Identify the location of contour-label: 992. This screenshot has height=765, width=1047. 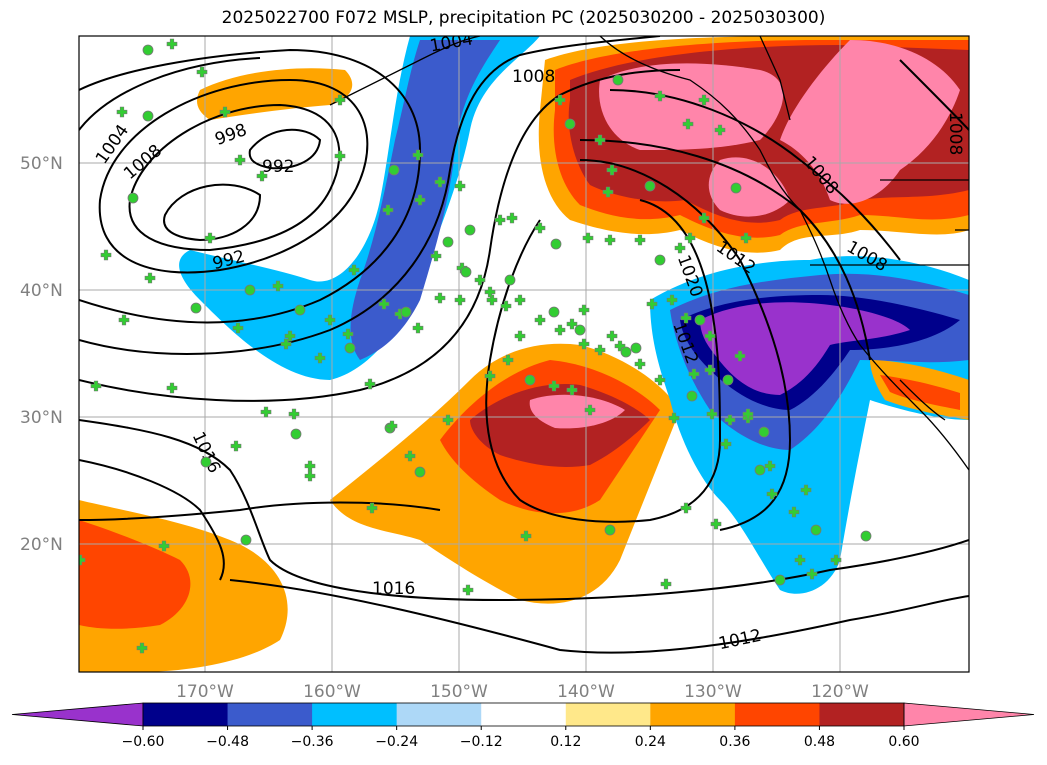
(278, 167).